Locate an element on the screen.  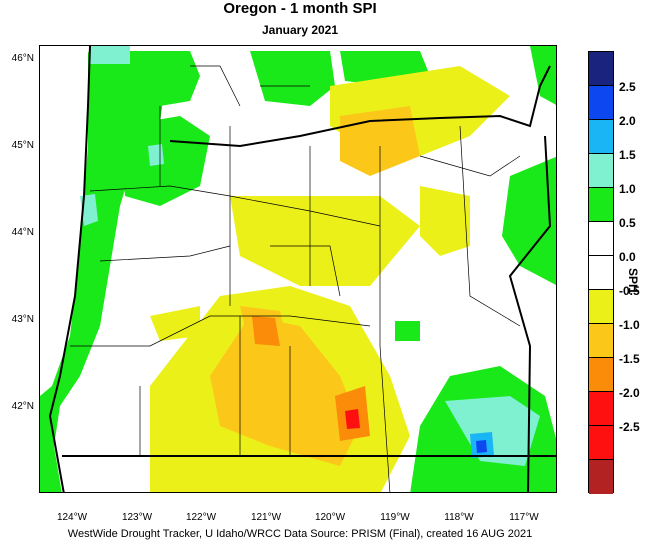
lon-tick-123: 123°W is located at coordinates (137, 517).